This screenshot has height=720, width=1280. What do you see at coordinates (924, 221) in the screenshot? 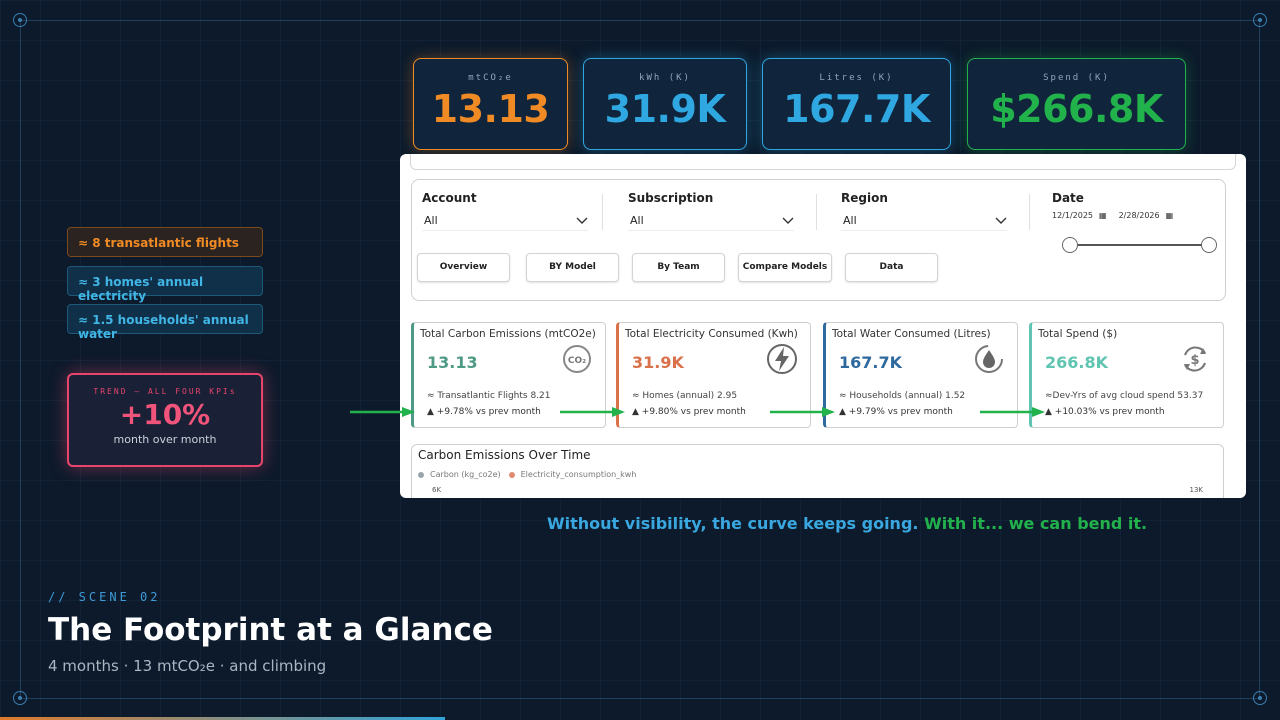
I see `region-select: All` at bounding box center [924, 221].